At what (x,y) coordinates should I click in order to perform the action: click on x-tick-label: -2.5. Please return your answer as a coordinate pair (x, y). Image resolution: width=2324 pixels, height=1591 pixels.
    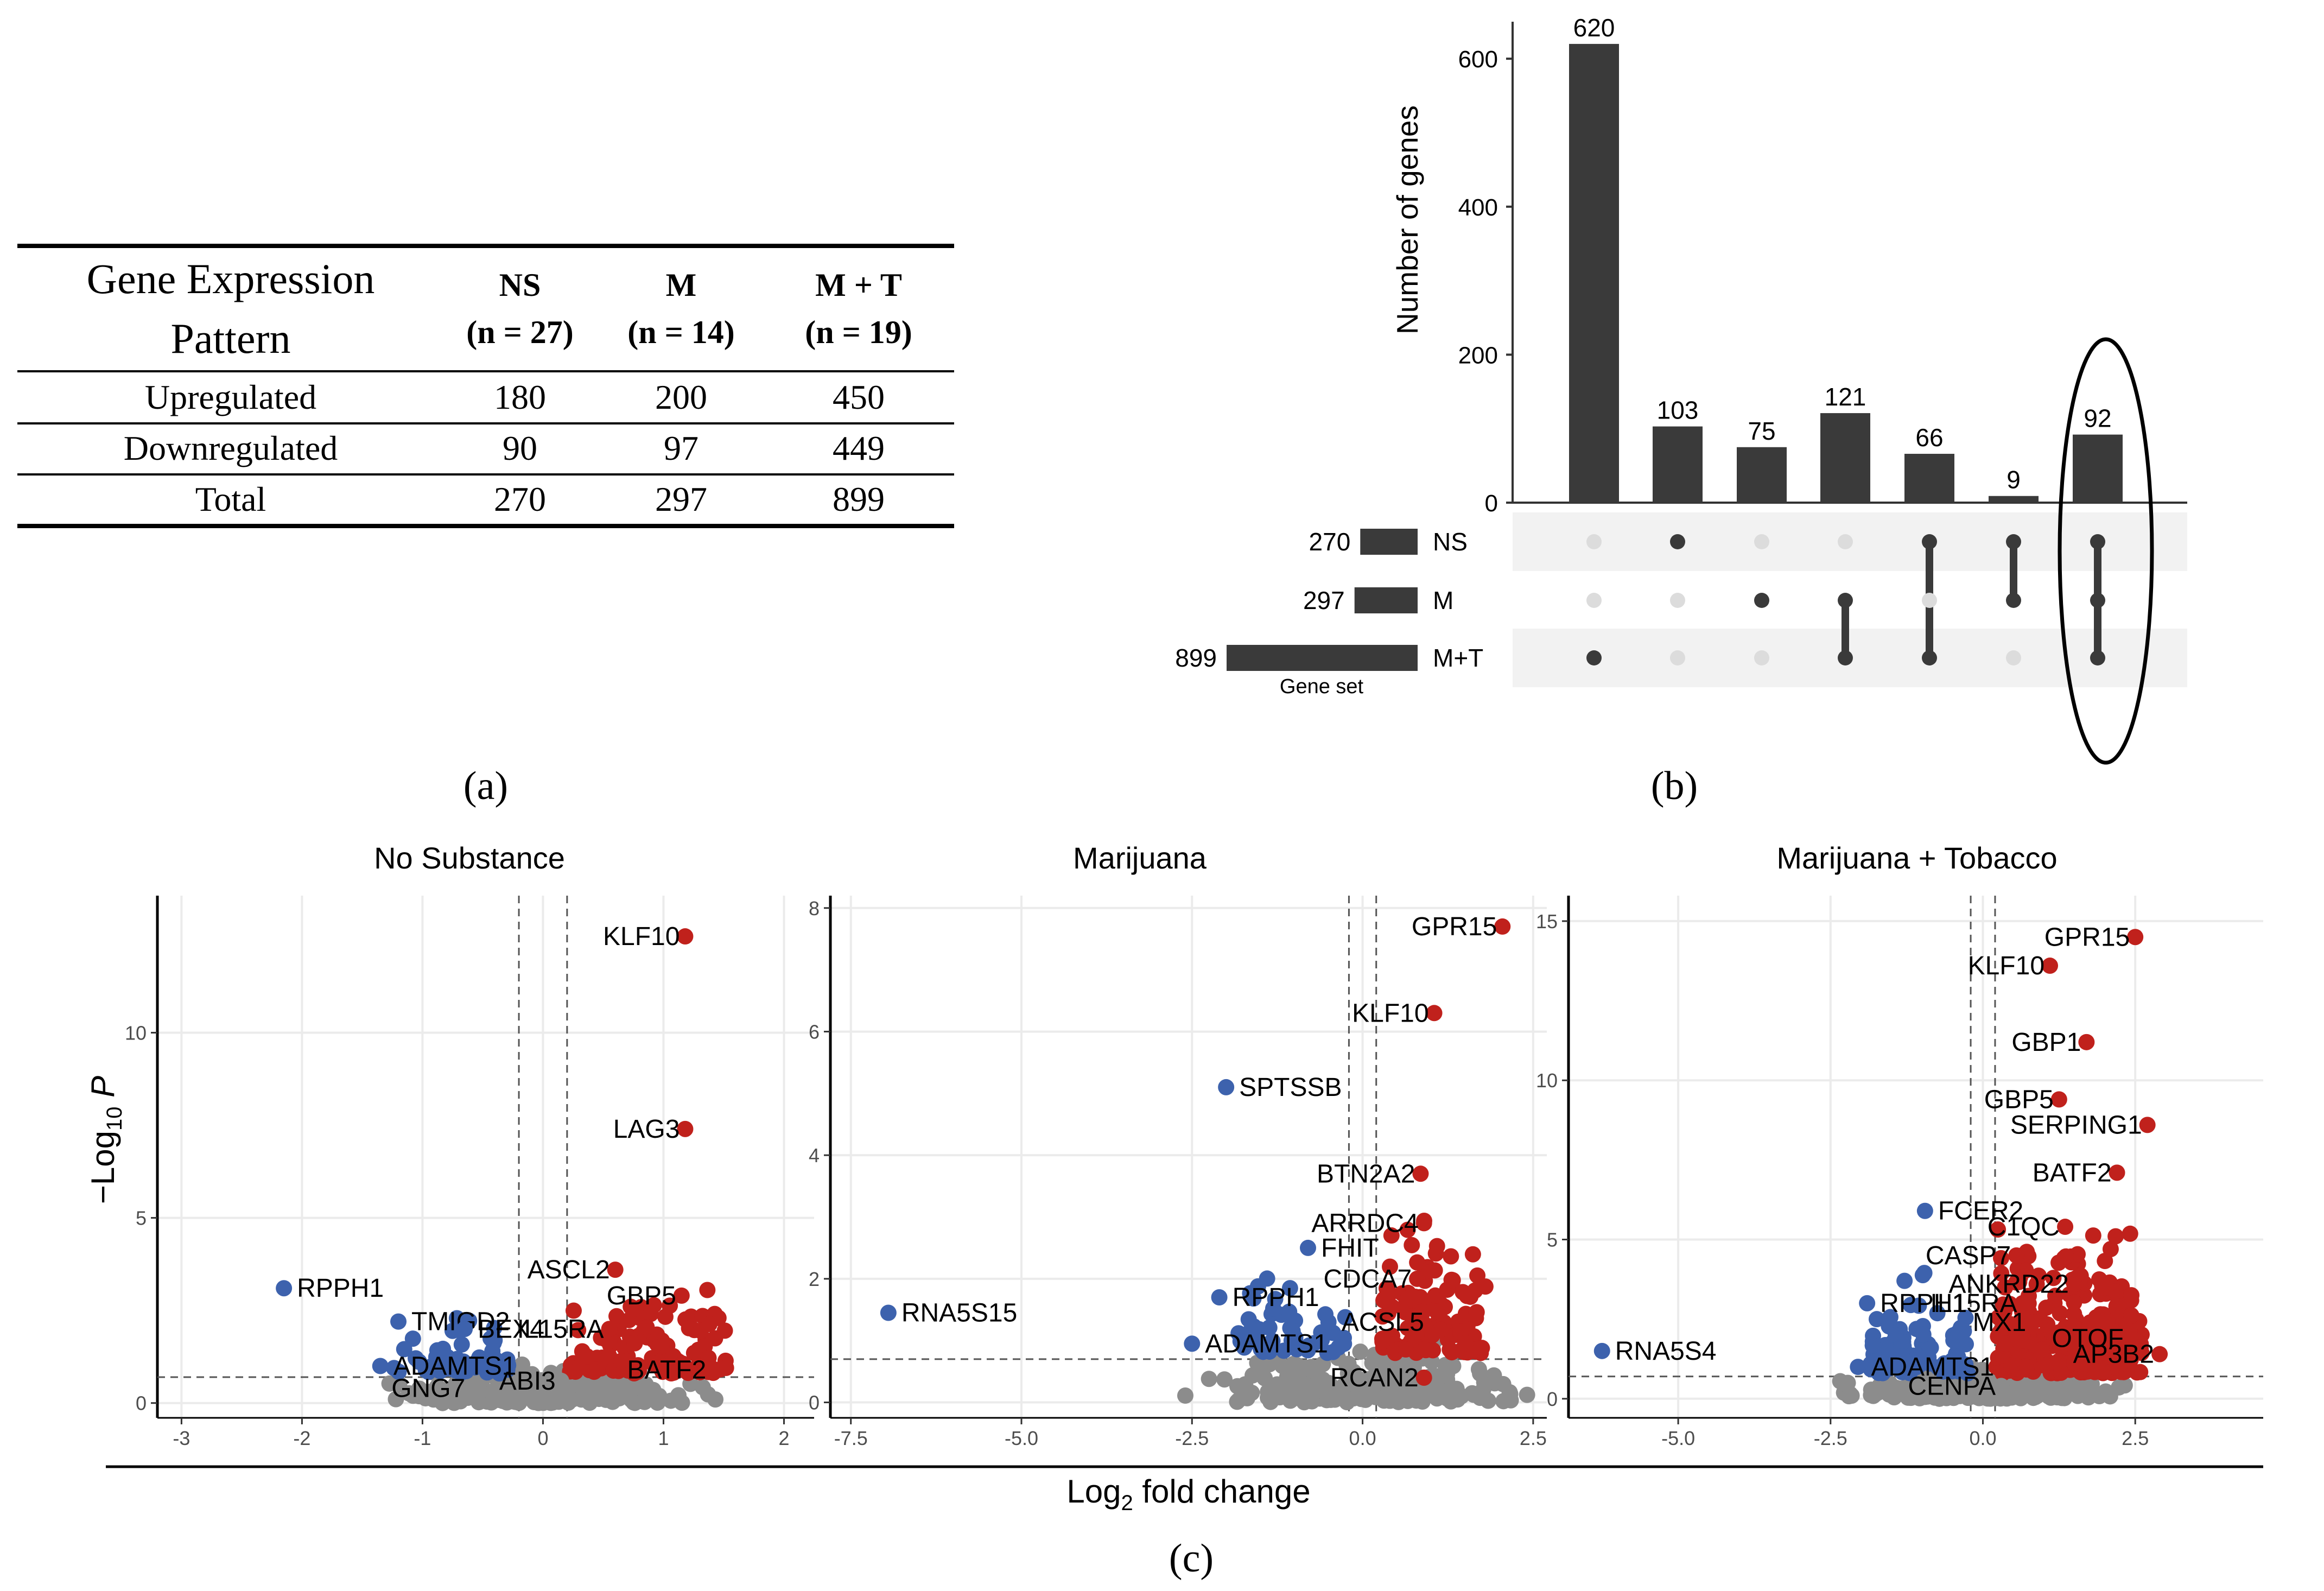
    Looking at the image, I should click on (1831, 1438).